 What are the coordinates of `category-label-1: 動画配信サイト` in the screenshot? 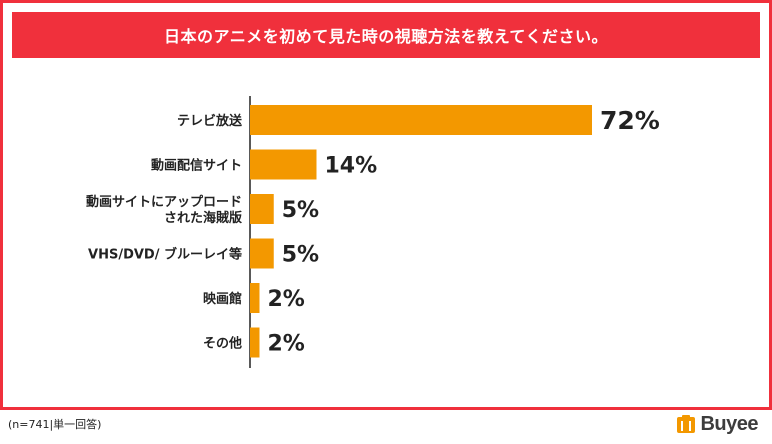 It's located at (196, 166).